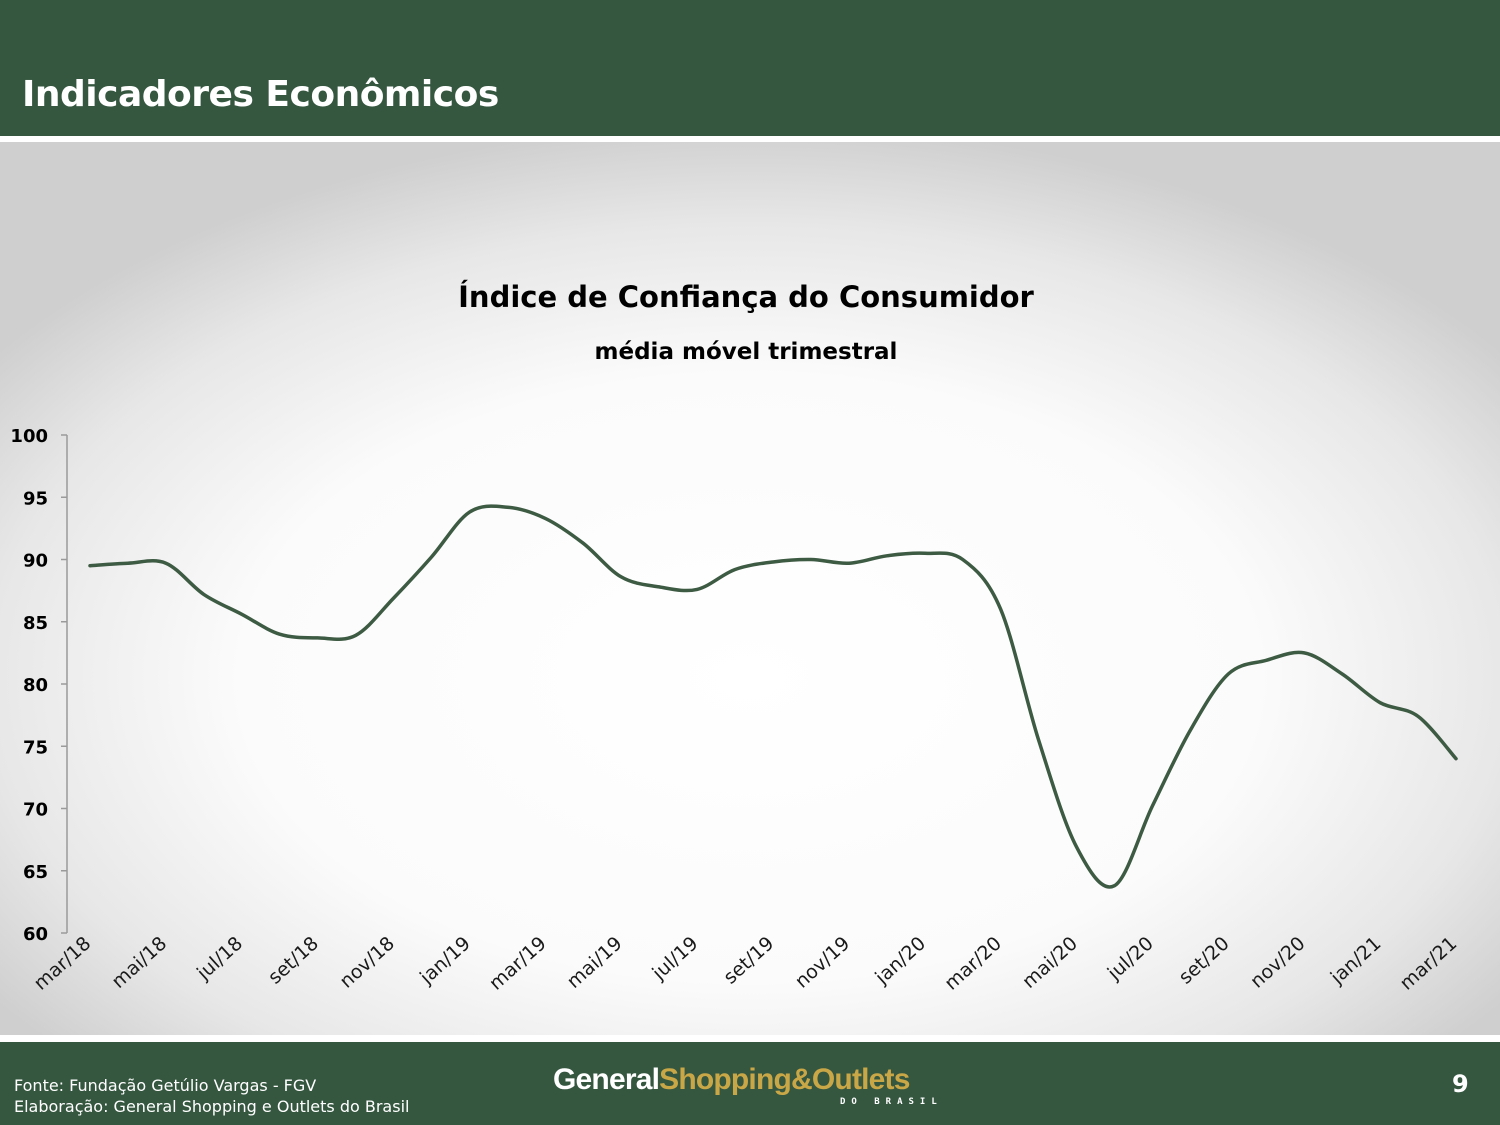 This screenshot has width=1500, height=1125. I want to click on x-tick-label: jul/18, so click(219, 958).